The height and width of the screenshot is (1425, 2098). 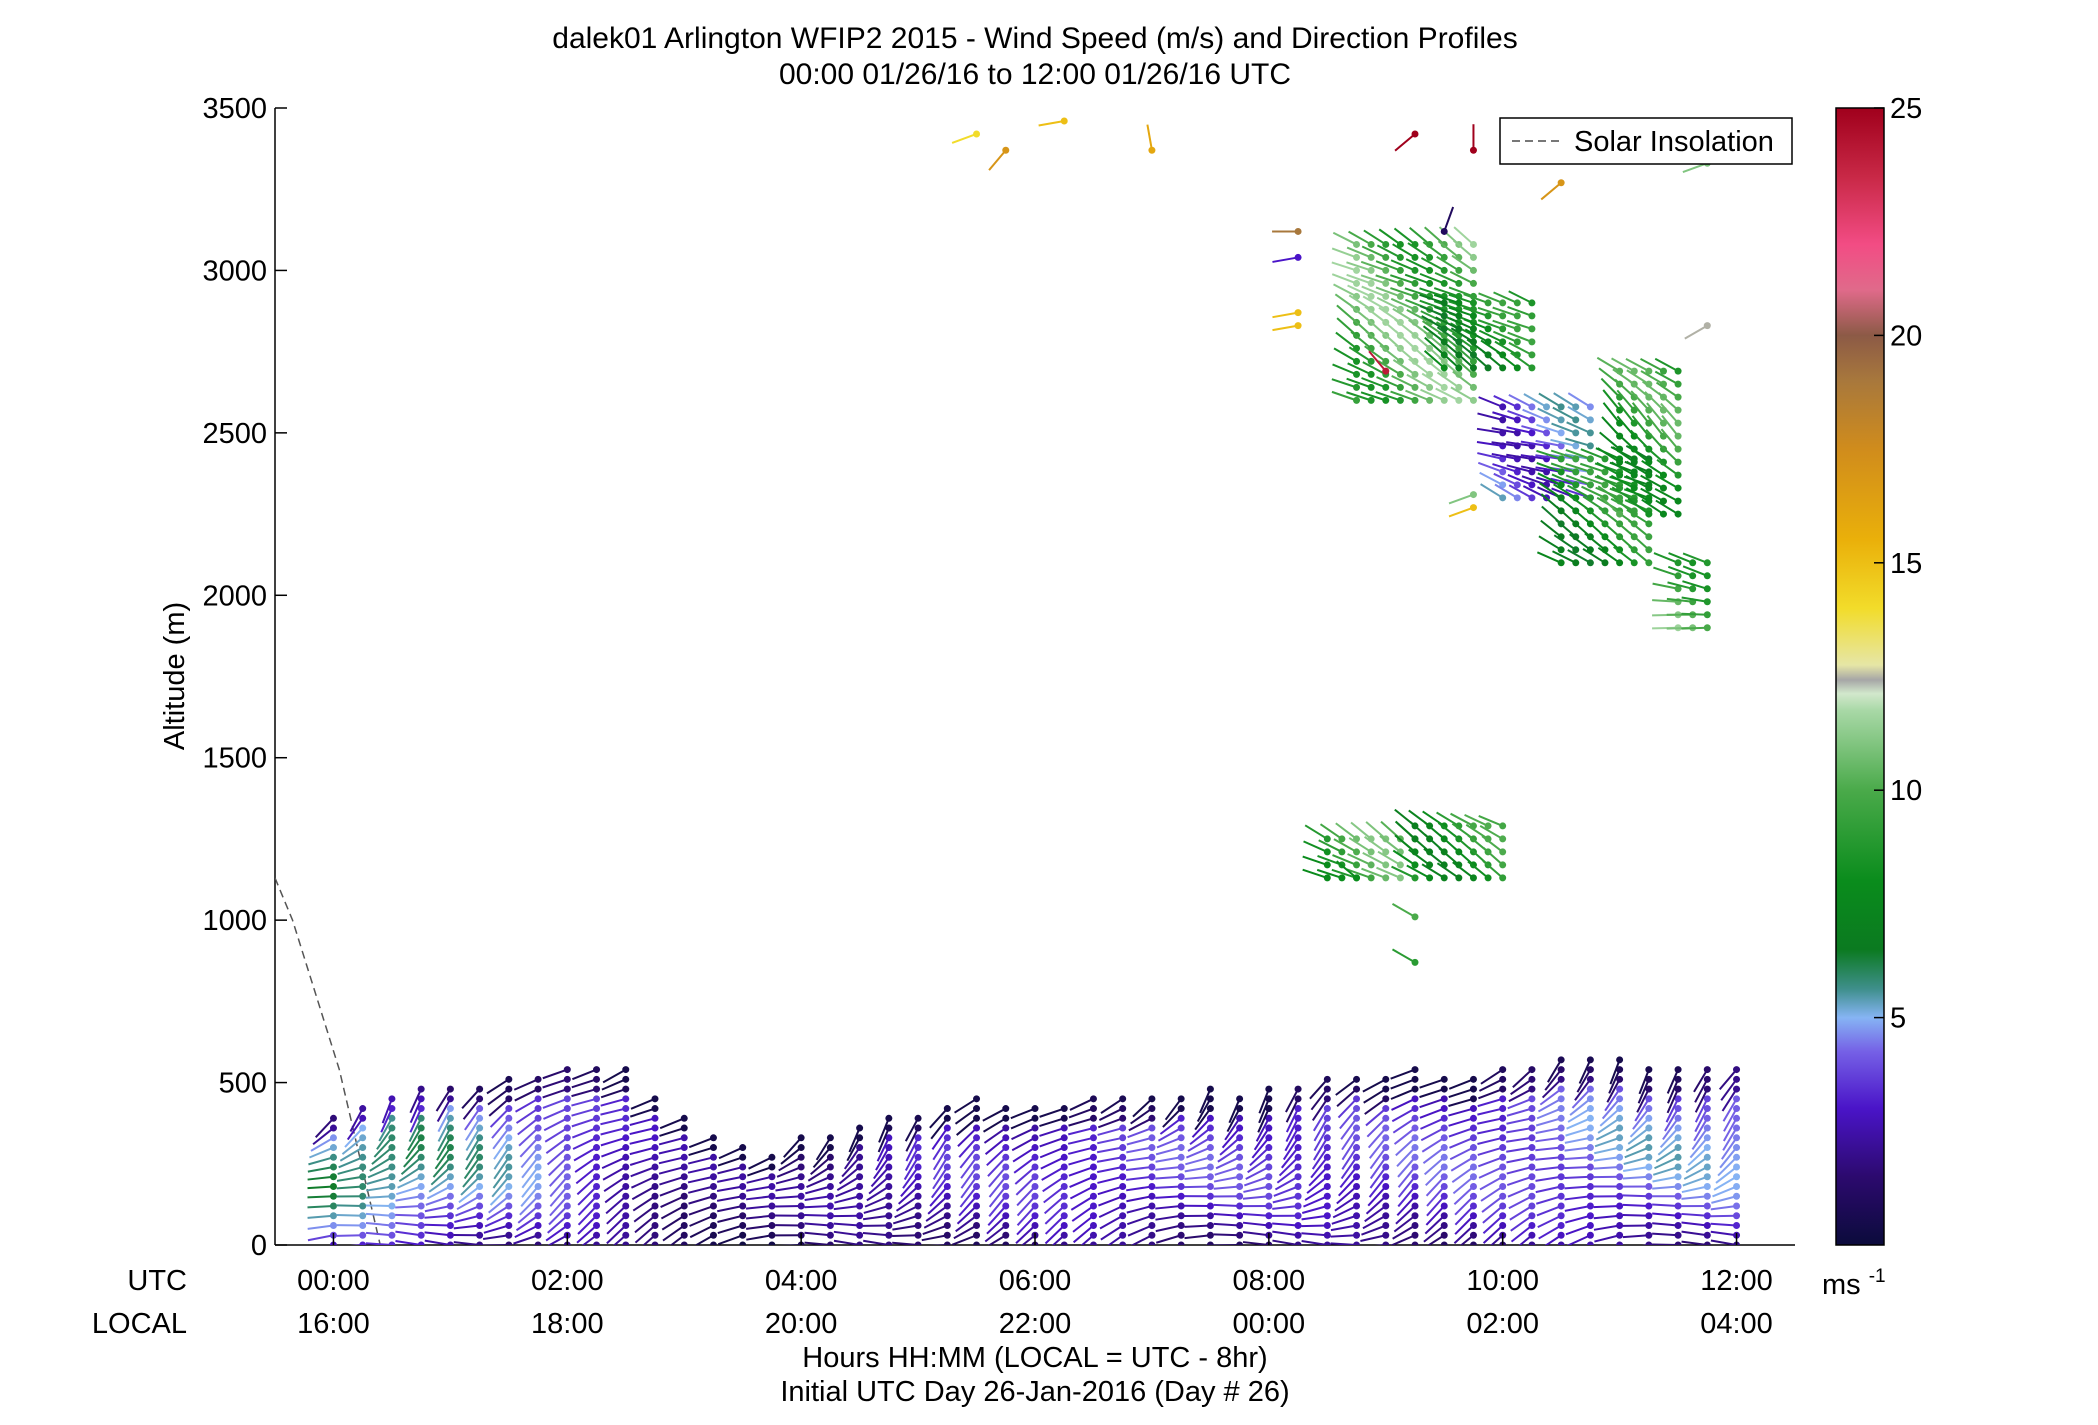 What do you see at coordinates (1854, 1283) in the screenshot?
I see `colorbar-unit: ms -1` at bounding box center [1854, 1283].